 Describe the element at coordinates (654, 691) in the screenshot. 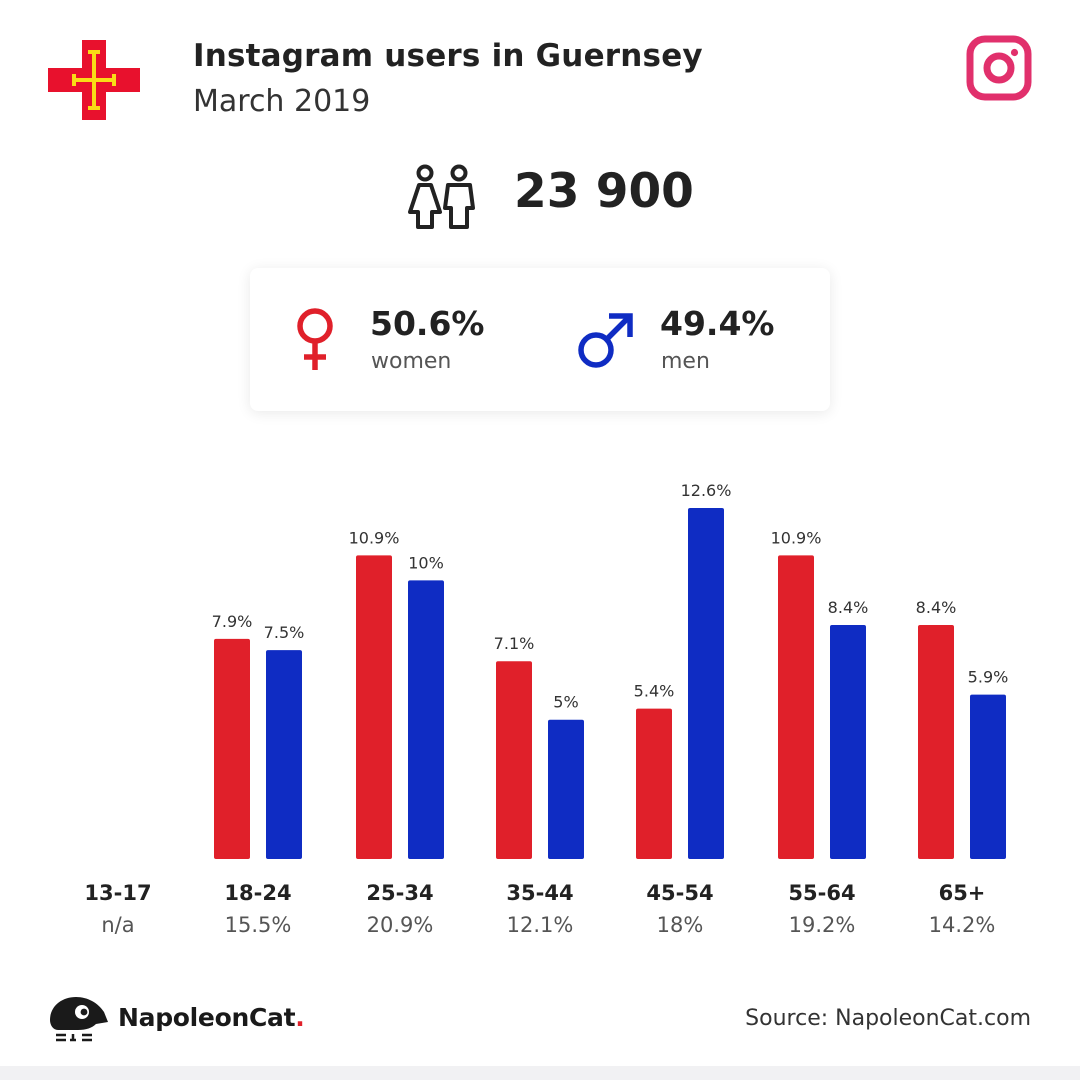

I see `data-label-women-45-54: 5.4%` at that location.